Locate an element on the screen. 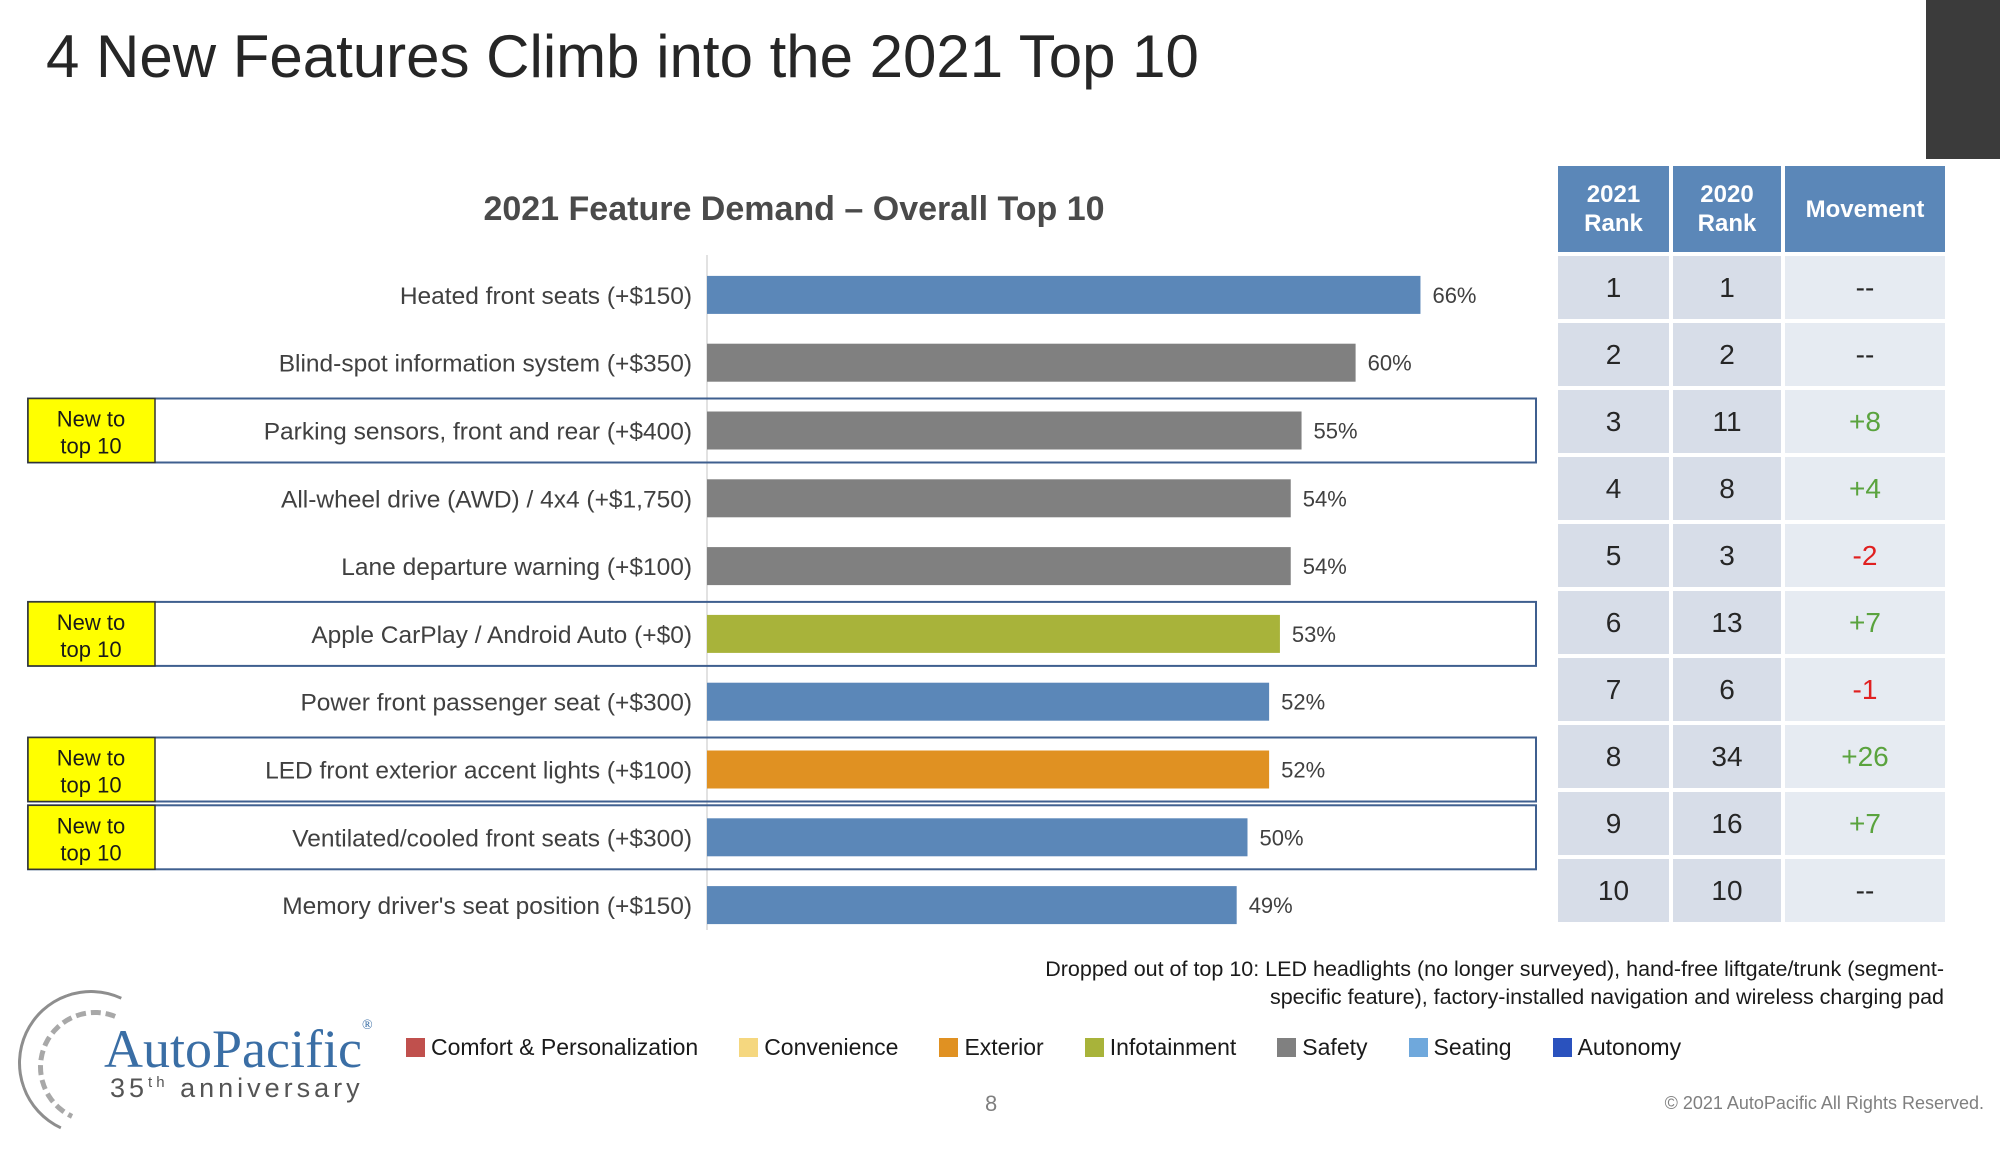 This screenshot has height=1157, width=2000. rank-2021-cell: 6 is located at coordinates (1613, 622).